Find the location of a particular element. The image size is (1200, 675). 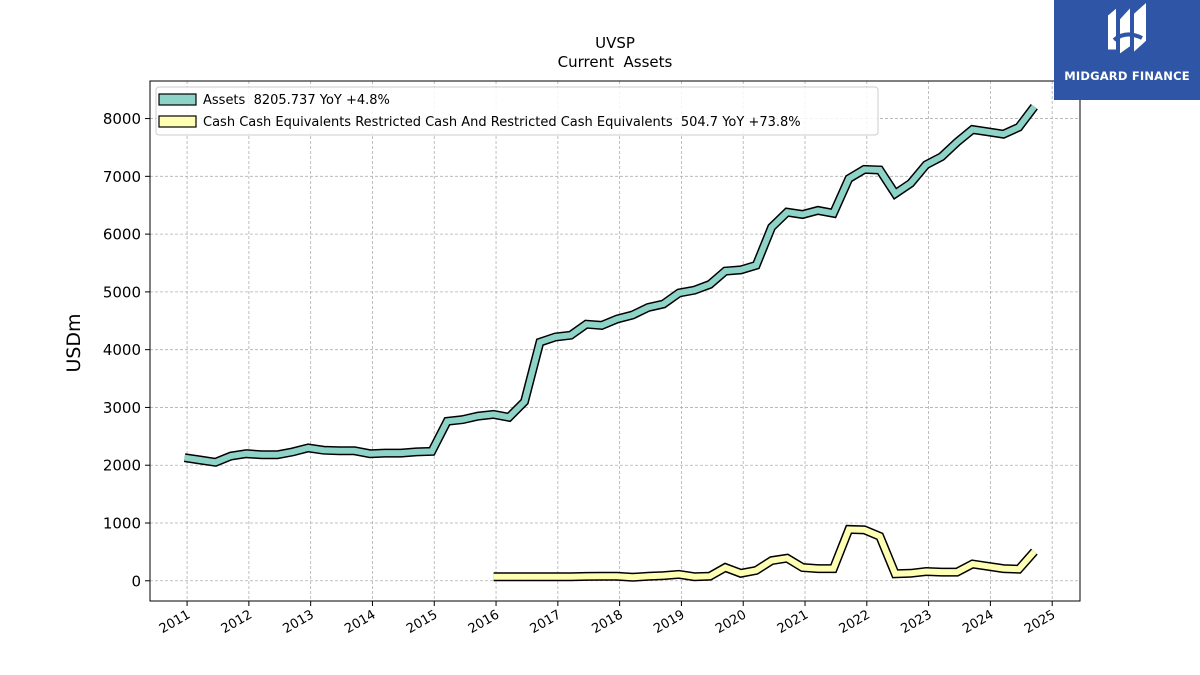

legend-box is located at coordinates (517, 111).